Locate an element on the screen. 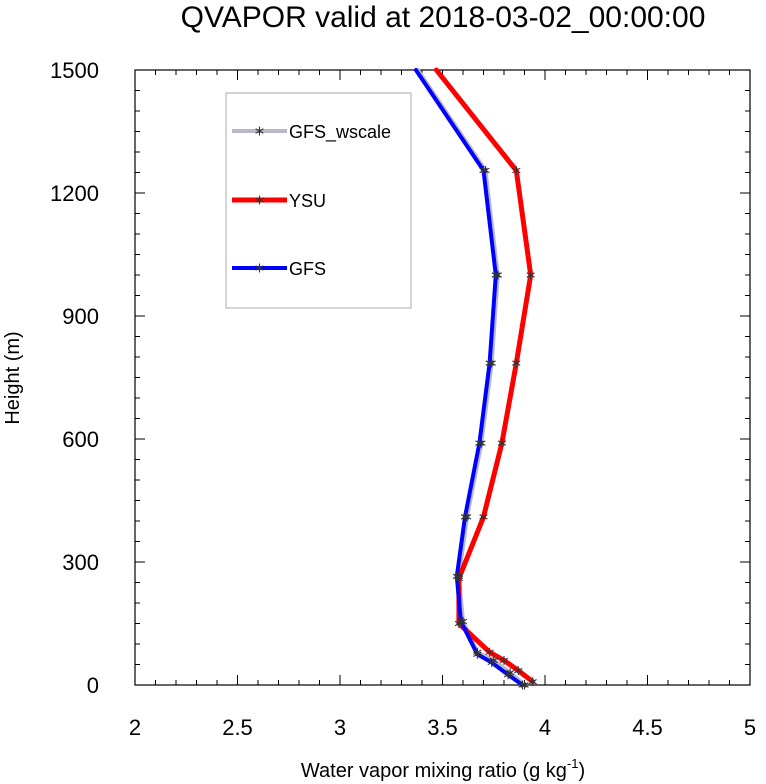  x-tick-label: 5 is located at coordinates (750, 727).